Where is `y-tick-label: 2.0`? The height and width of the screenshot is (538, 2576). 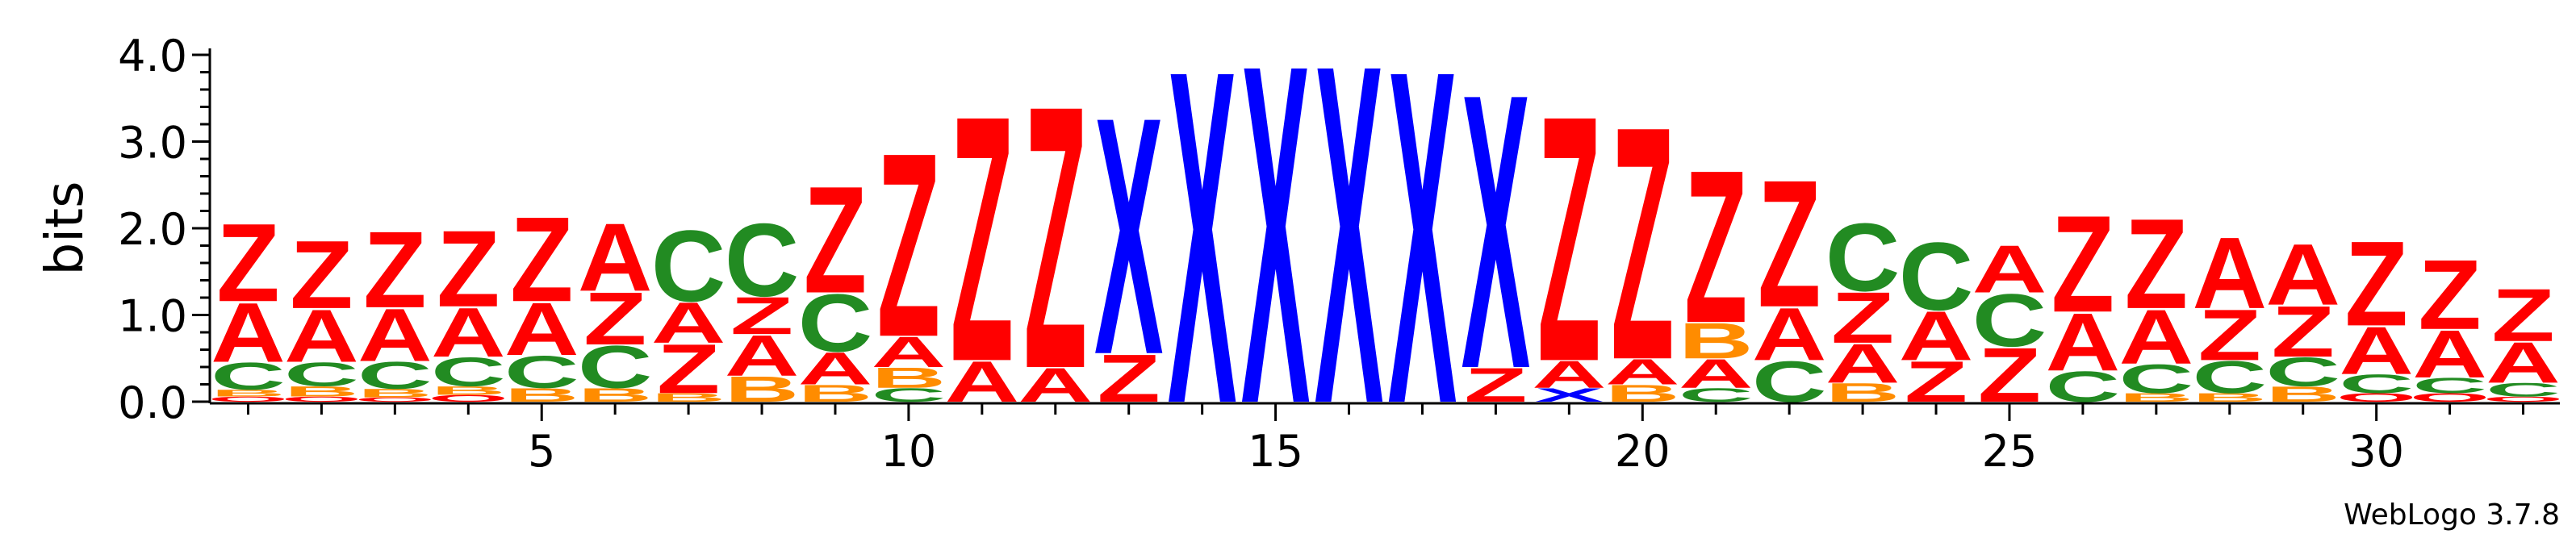 y-tick-label: 2.0 is located at coordinates (152, 230).